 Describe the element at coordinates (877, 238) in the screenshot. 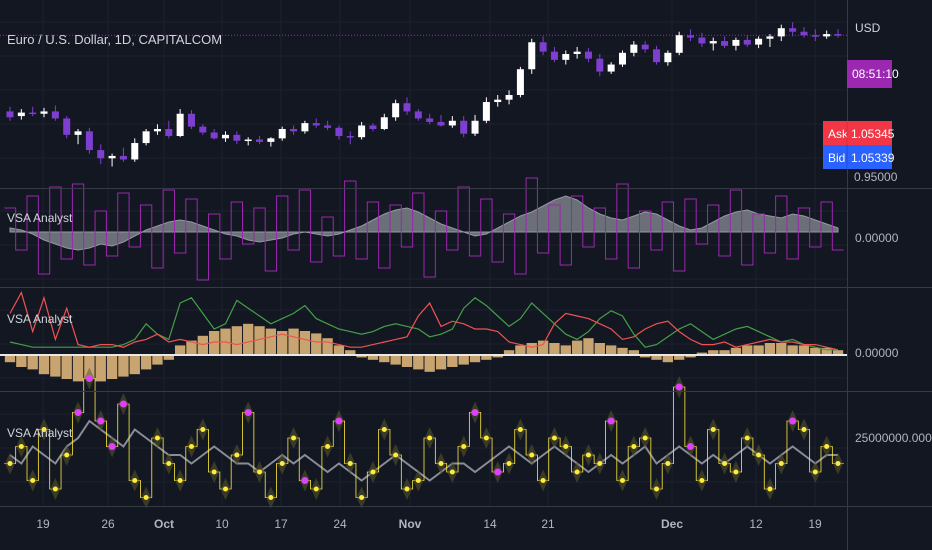

I see `pane1-tick-label: 0.00000` at that location.